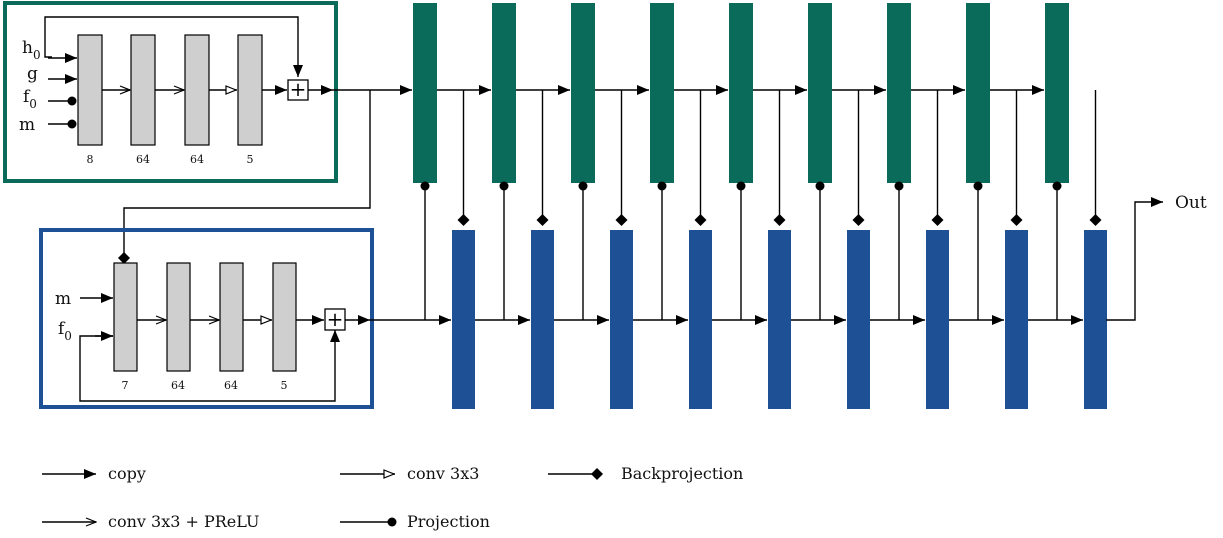 The image size is (1223, 538). I want to click on top-sum-symbol: +, so click(298, 89).